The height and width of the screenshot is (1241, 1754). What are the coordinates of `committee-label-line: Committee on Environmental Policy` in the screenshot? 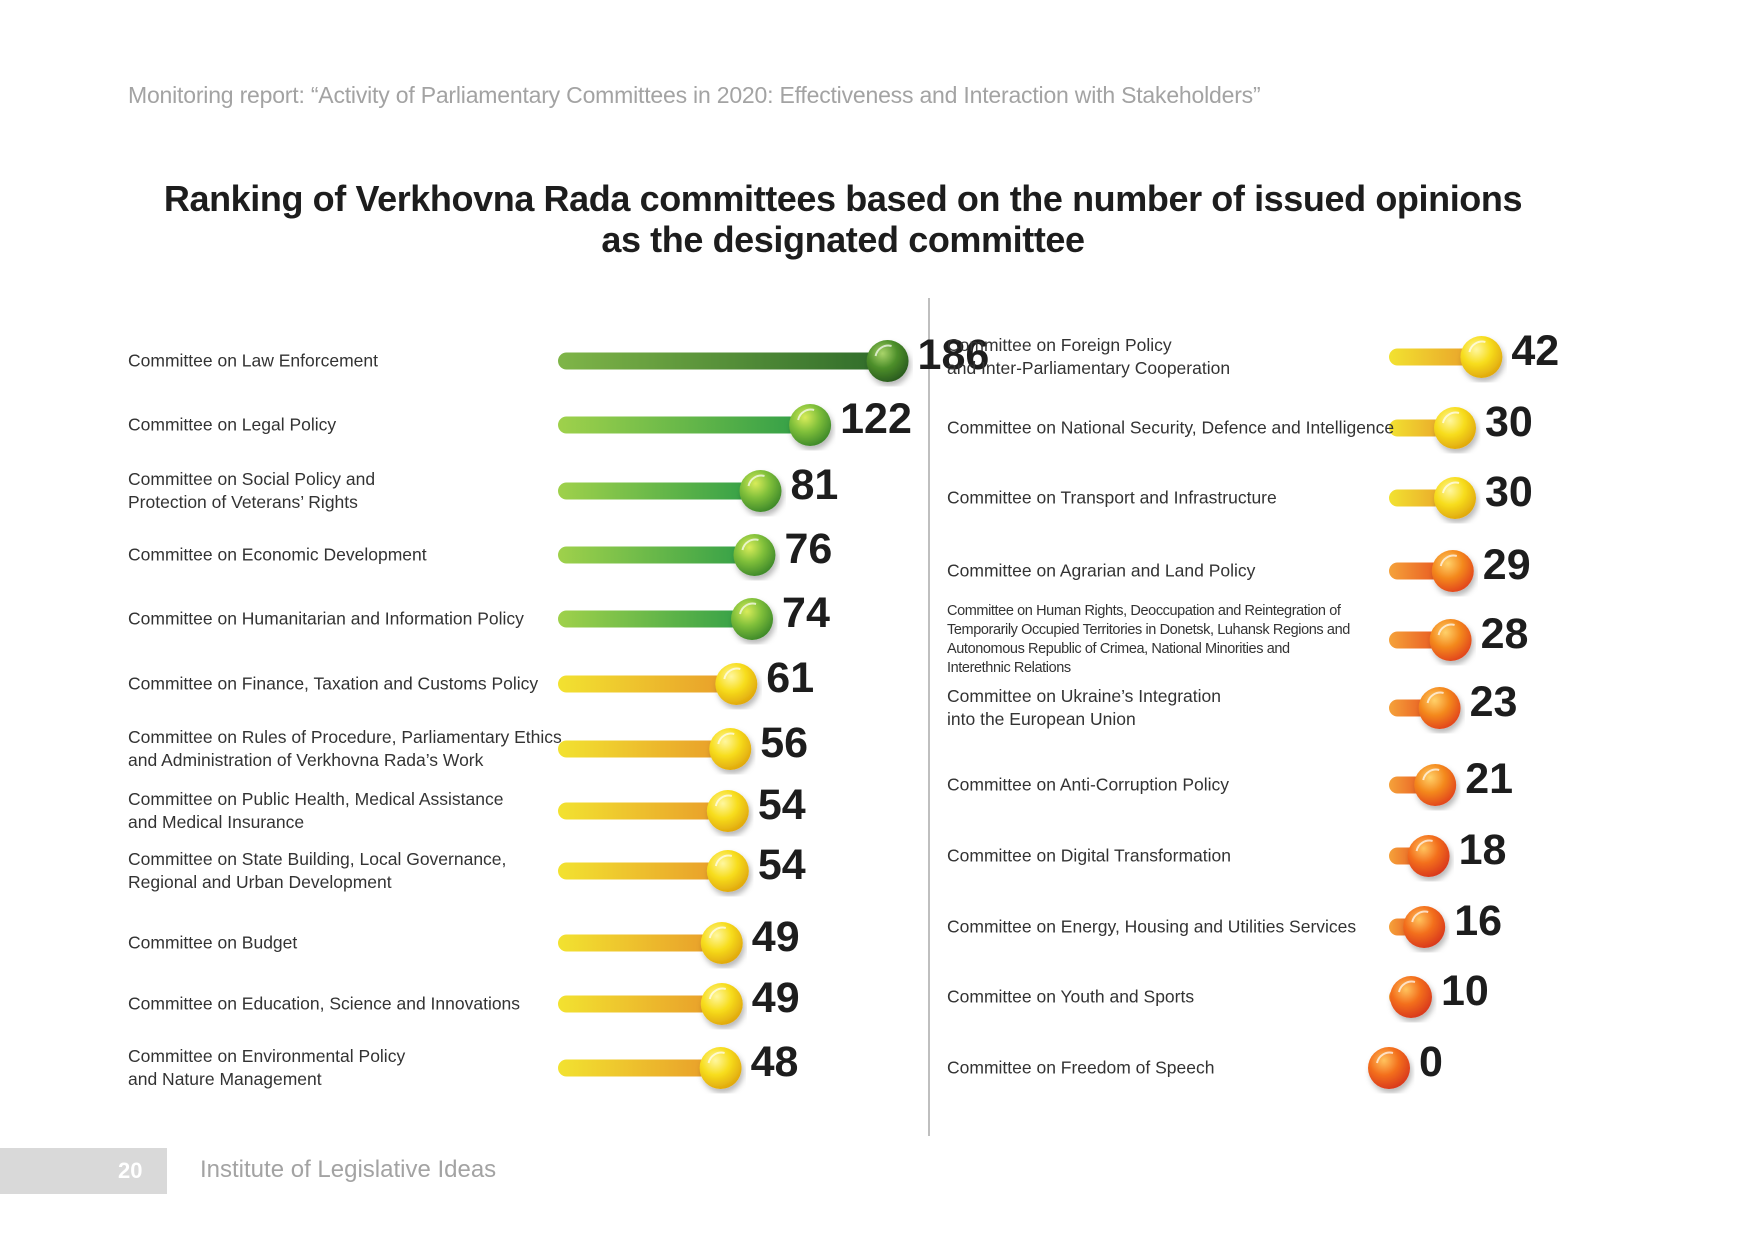 It's located at (267, 1056).